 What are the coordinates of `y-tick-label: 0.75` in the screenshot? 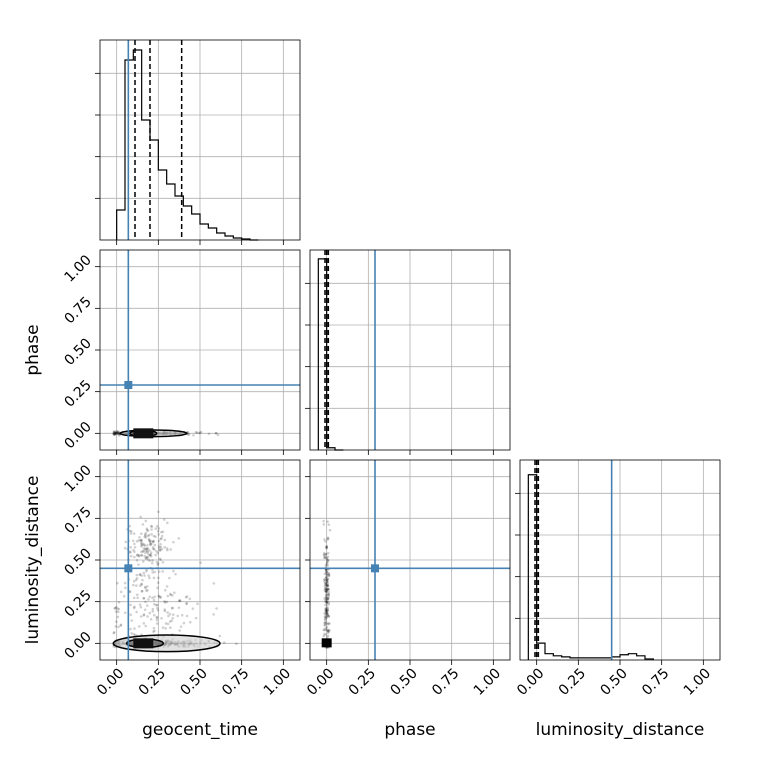 It's located at (77, 520).